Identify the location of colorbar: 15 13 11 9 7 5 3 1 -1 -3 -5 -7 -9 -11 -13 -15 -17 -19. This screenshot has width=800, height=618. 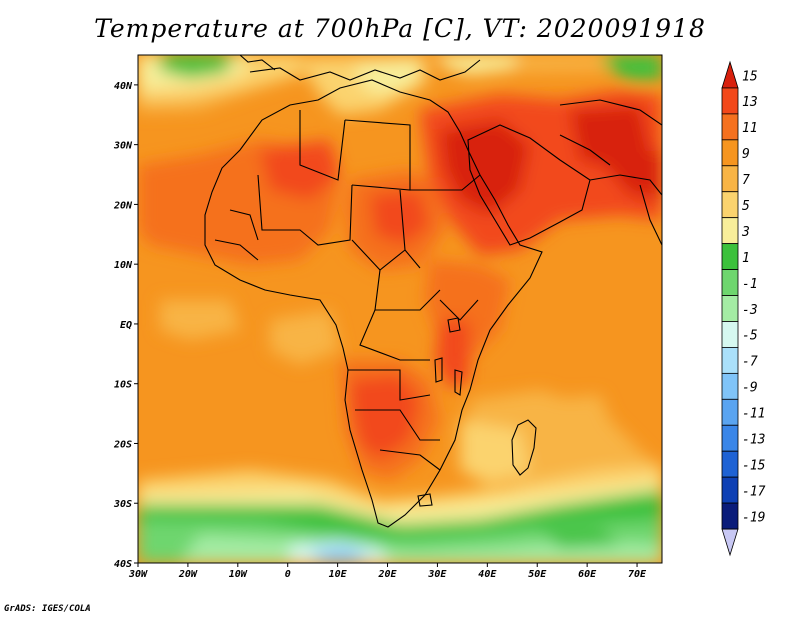
(743, 308).